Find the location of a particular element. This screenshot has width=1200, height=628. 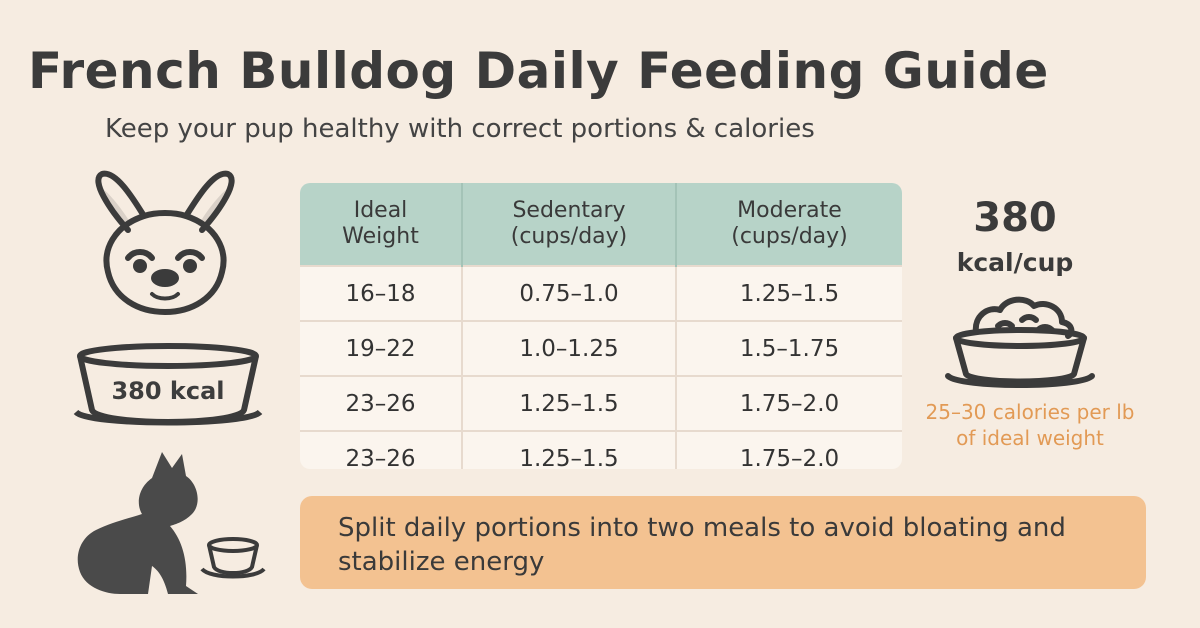

kcal-unit: kcal/cup is located at coordinates (1015, 262).